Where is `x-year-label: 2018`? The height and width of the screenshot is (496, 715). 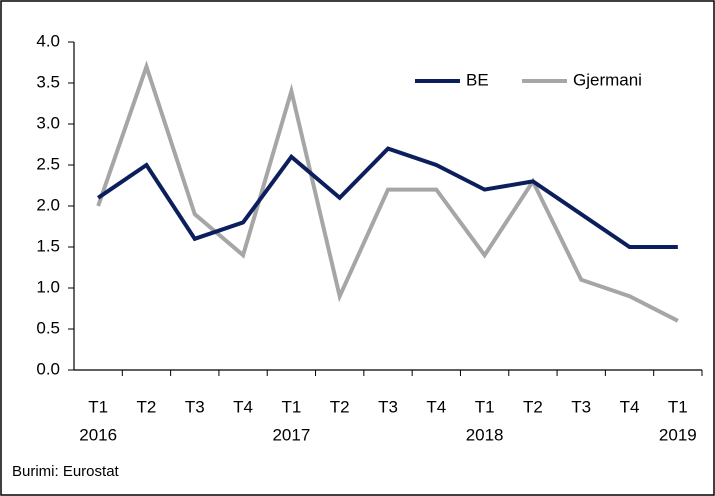
x-year-label: 2018 is located at coordinates (485, 434).